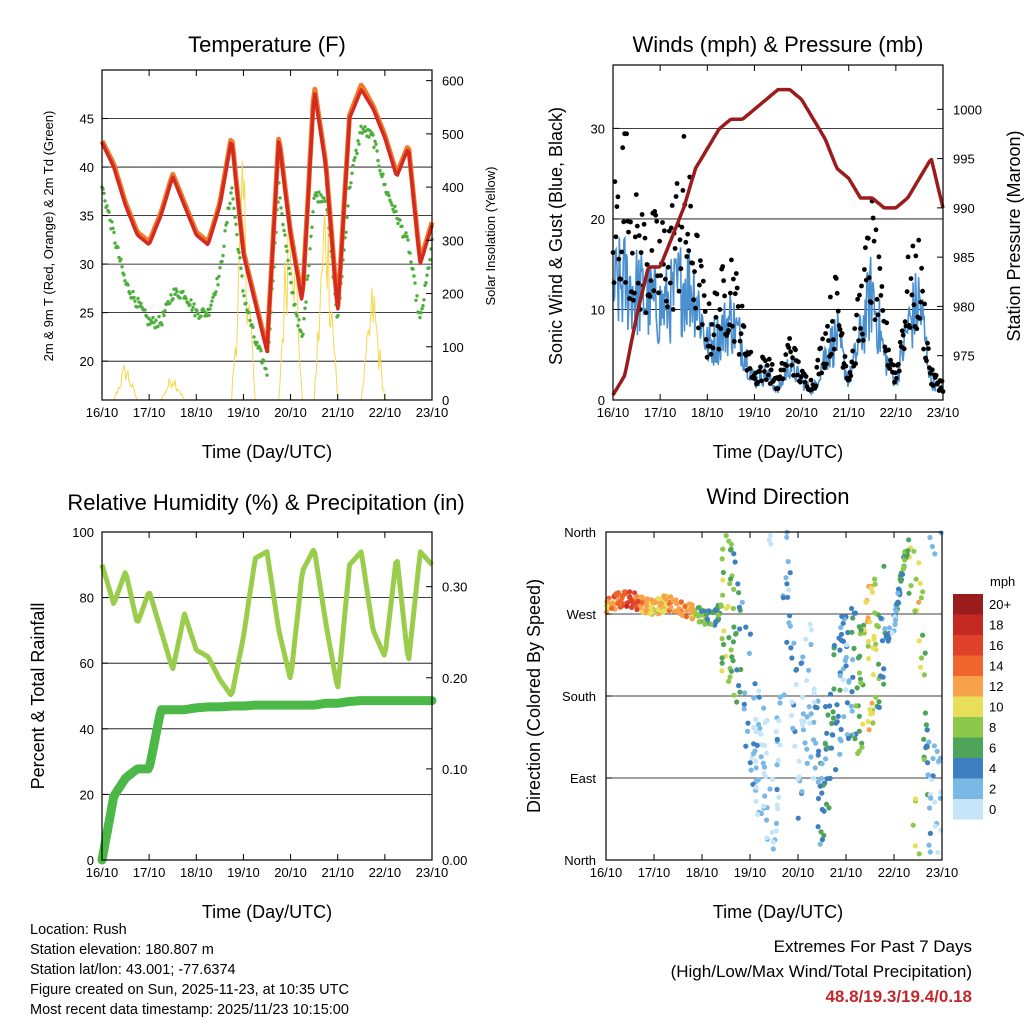 The width and height of the screenshot is (1024, 1024). I want to click on speed-legend-label: 16, so click(996, 645).